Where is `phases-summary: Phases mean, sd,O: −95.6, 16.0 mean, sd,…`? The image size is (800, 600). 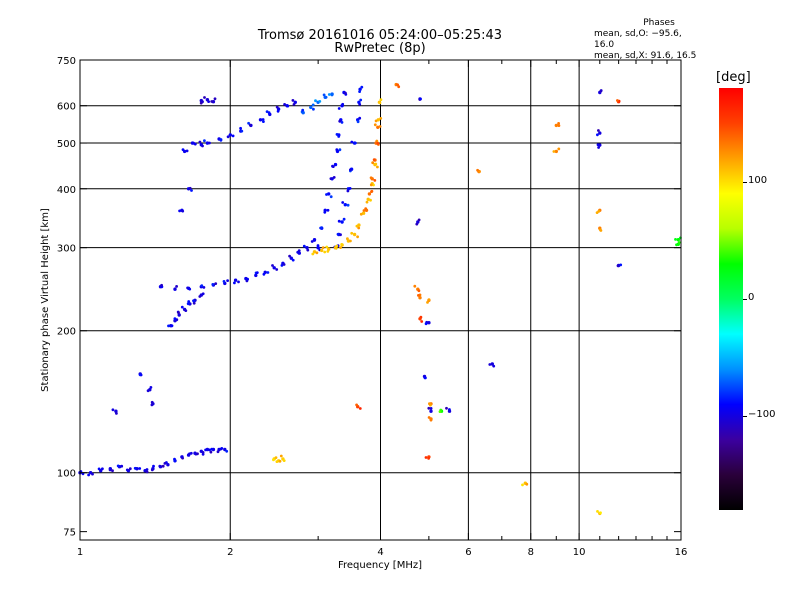
phases-summary: Phases mean, sd,O: −95.6, 16.0 mean, sd,… is located at coordinates (649, 40).